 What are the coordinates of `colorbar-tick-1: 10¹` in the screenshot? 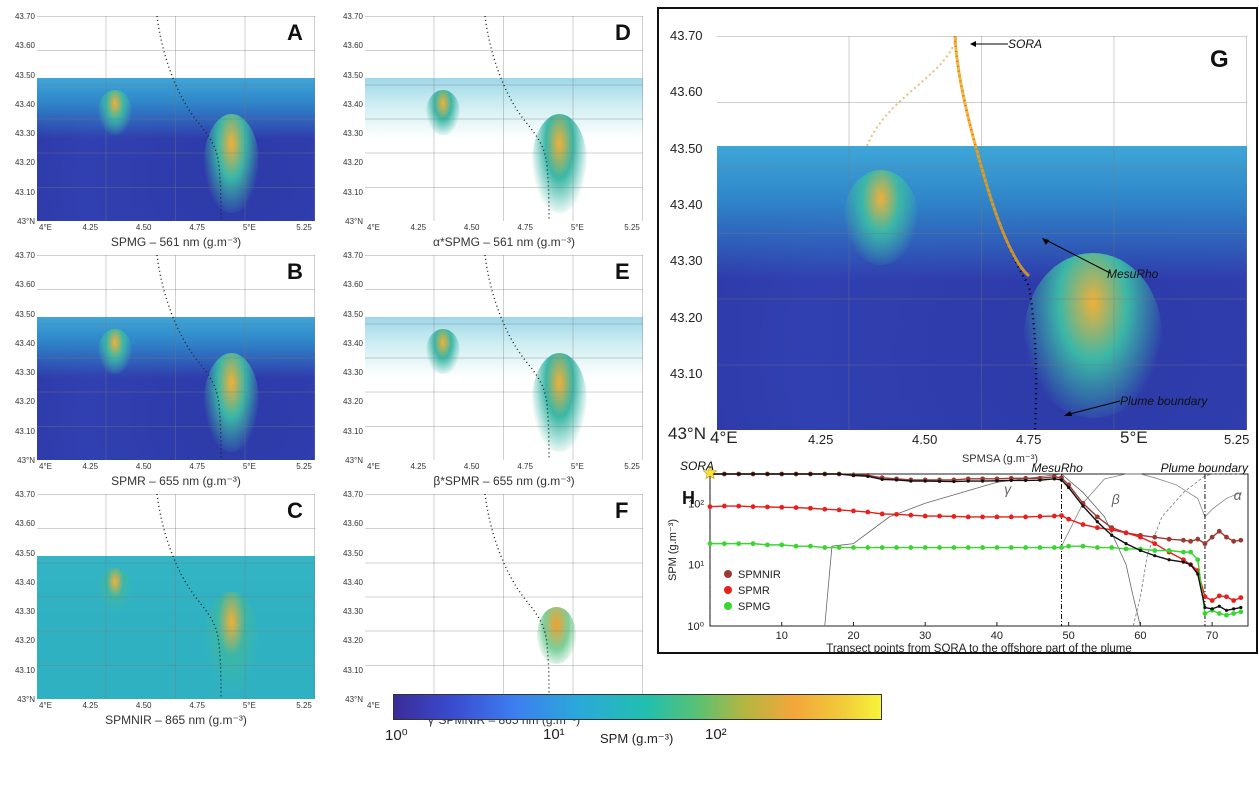 It's located at (554, 734).